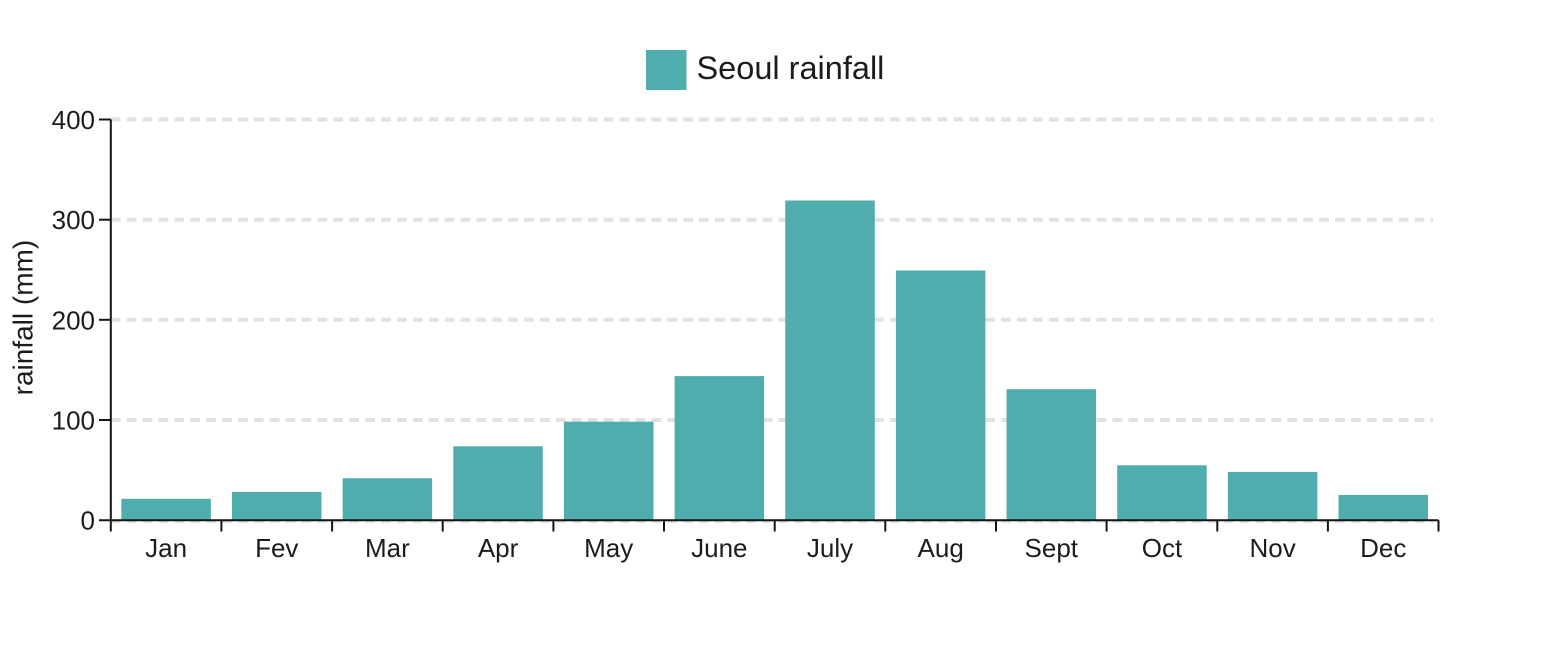  What do you see at coordinates (276, 548) in the screenshot?
I see `svg-text: Fev` at bounding box center [276, 548].